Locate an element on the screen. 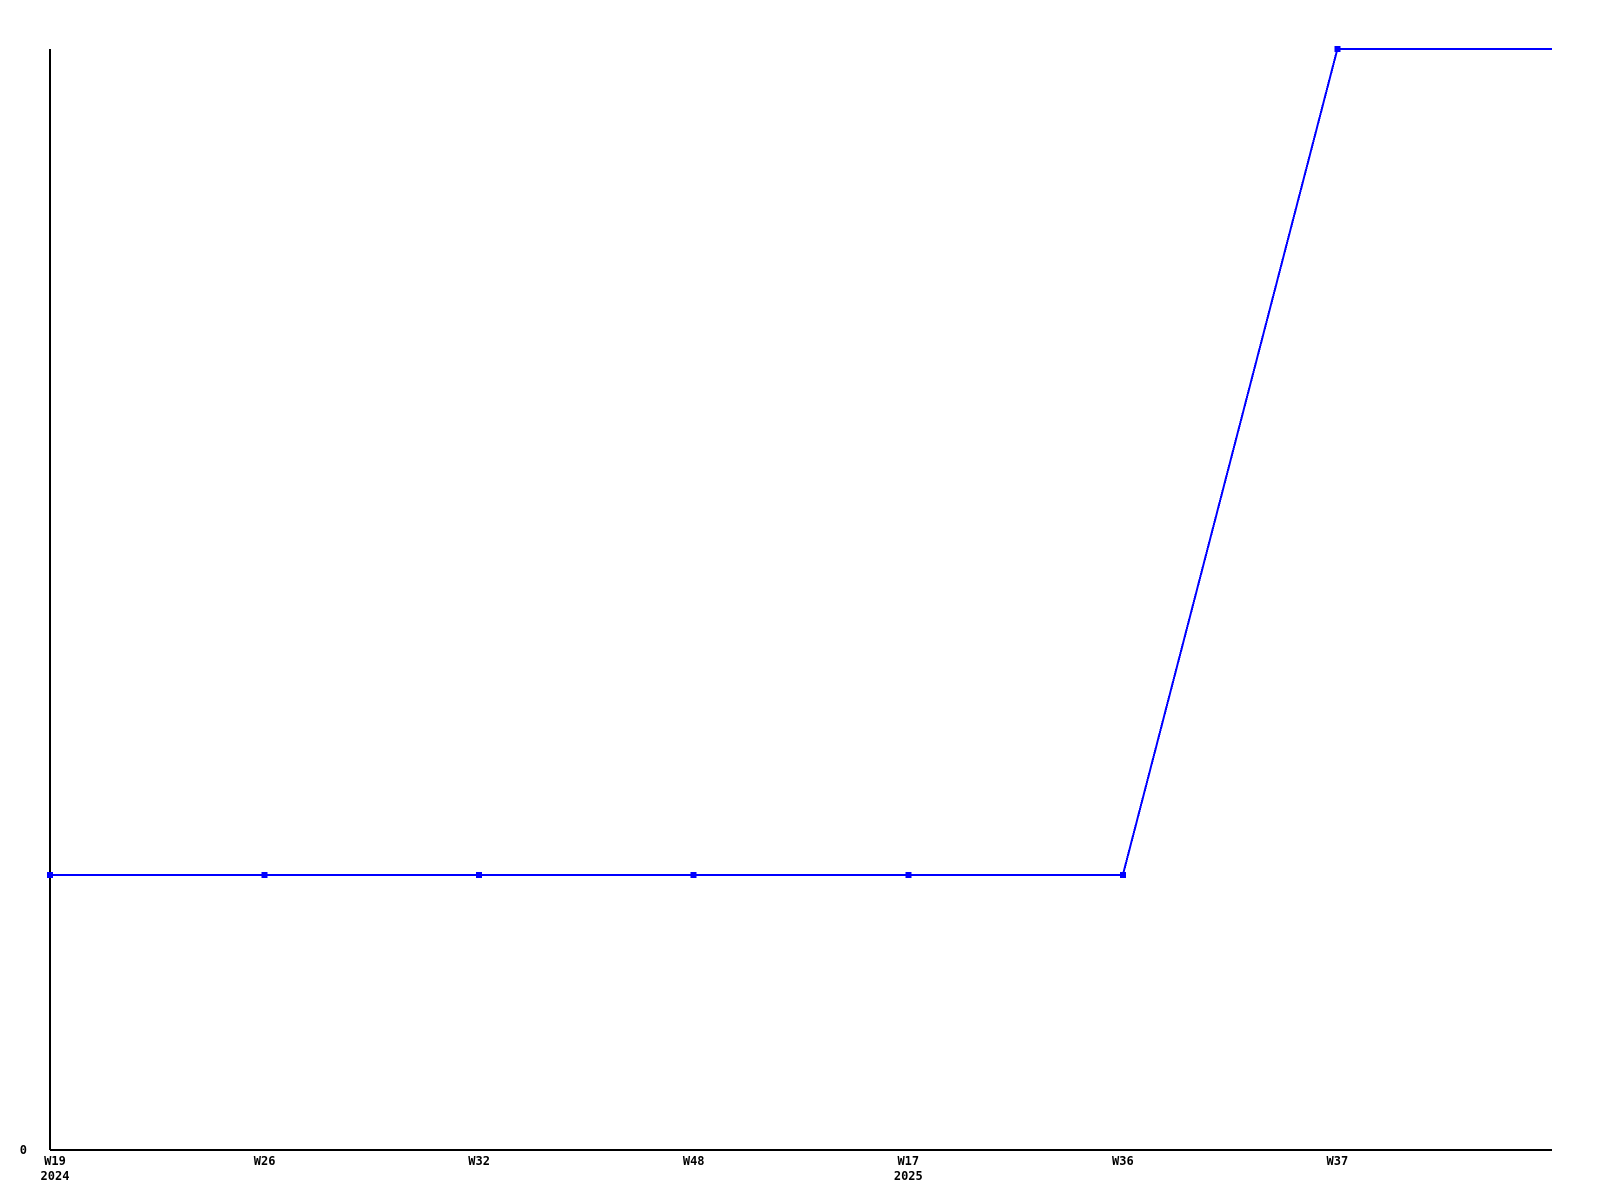 The height and width of the screenshot is (1200, 1600). x-tick-year-label: 2024 is located at coordinates (55, 1176).